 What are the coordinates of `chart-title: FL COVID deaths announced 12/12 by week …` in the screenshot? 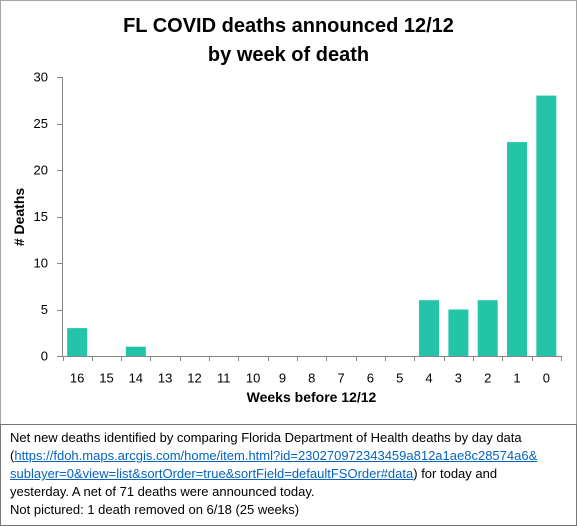 It's located at (288, 40).